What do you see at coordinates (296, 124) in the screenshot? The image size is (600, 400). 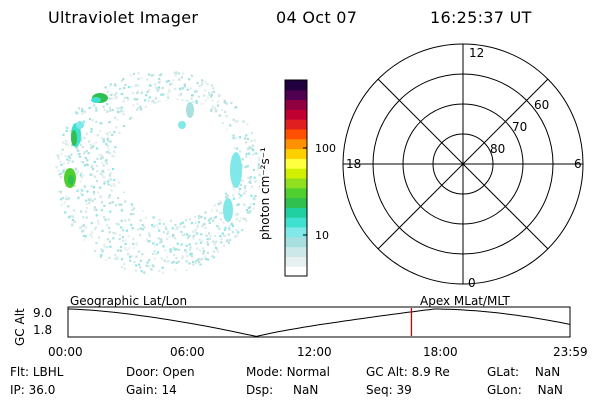 I see `colorbar-swatch` at bounding box center [296, 124].